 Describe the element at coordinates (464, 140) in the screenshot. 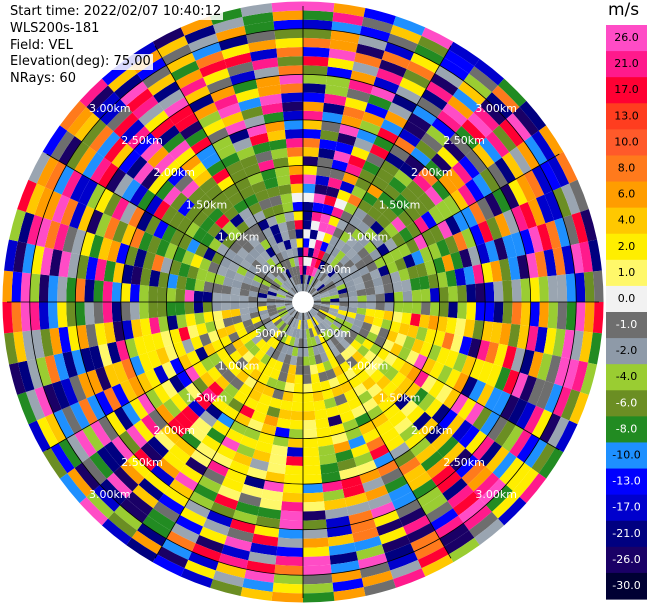

I see `range-ring-label: 2.50km` at that location.